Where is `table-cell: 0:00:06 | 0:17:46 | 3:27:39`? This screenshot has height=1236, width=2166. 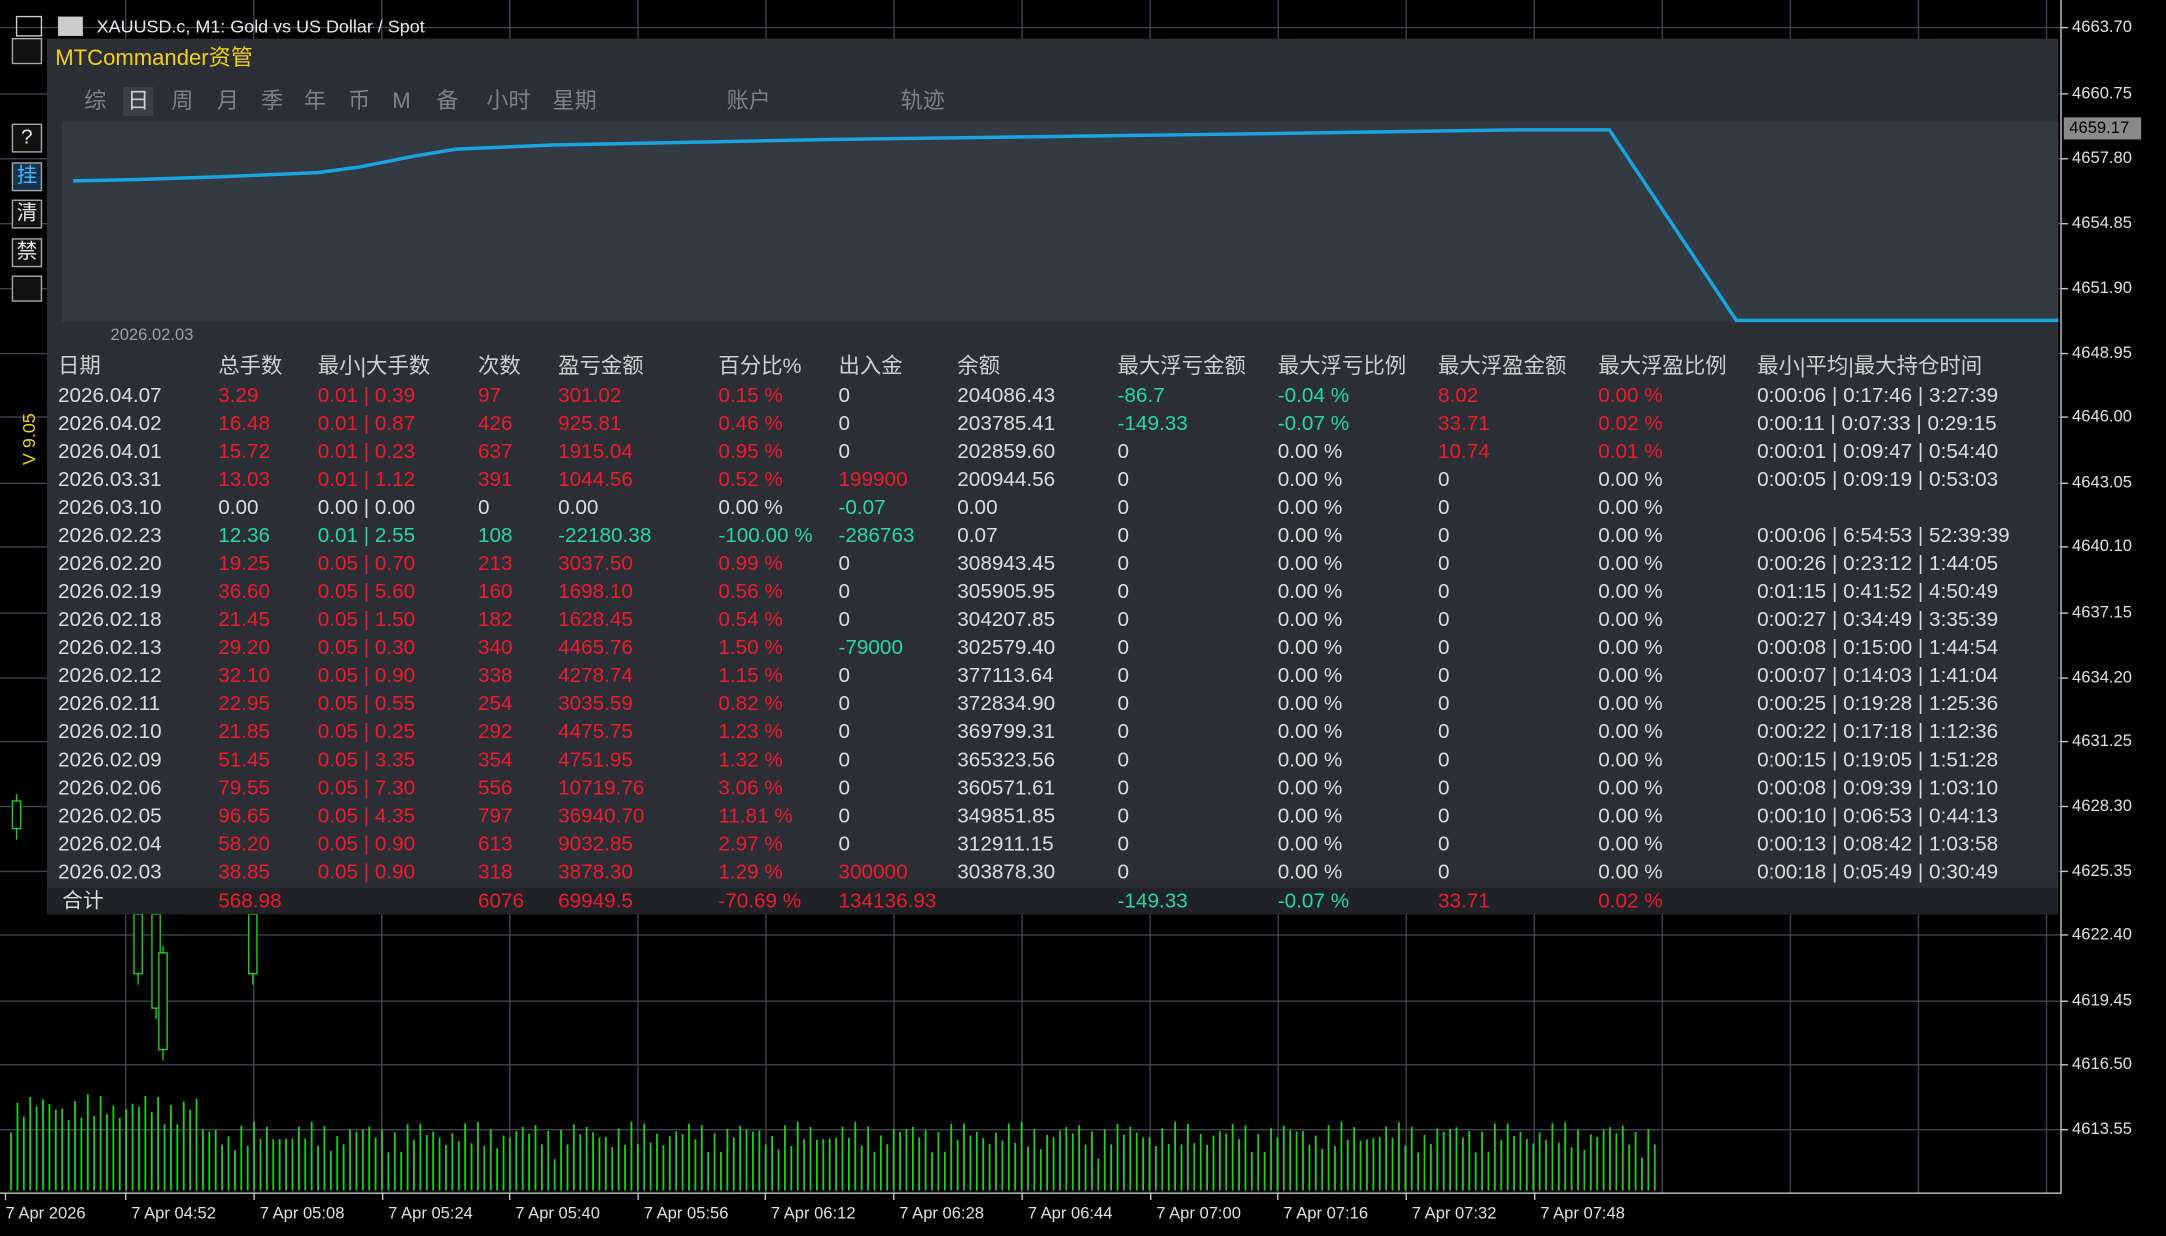 table-cell: 0:00:06 | 0:17:46 | 3:27:39 is located at coordinates (1877, 395).